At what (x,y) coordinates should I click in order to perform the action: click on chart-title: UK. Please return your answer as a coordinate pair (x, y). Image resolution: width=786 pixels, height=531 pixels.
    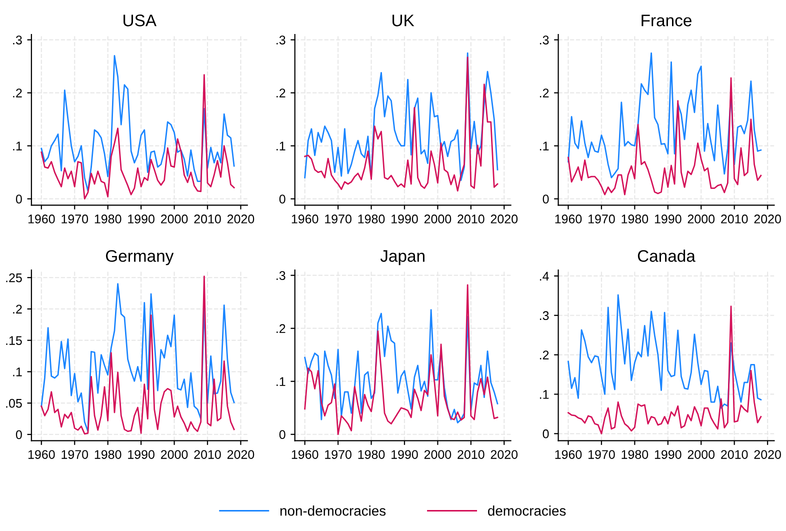
    Looking at the image, I should click on (403, 20).